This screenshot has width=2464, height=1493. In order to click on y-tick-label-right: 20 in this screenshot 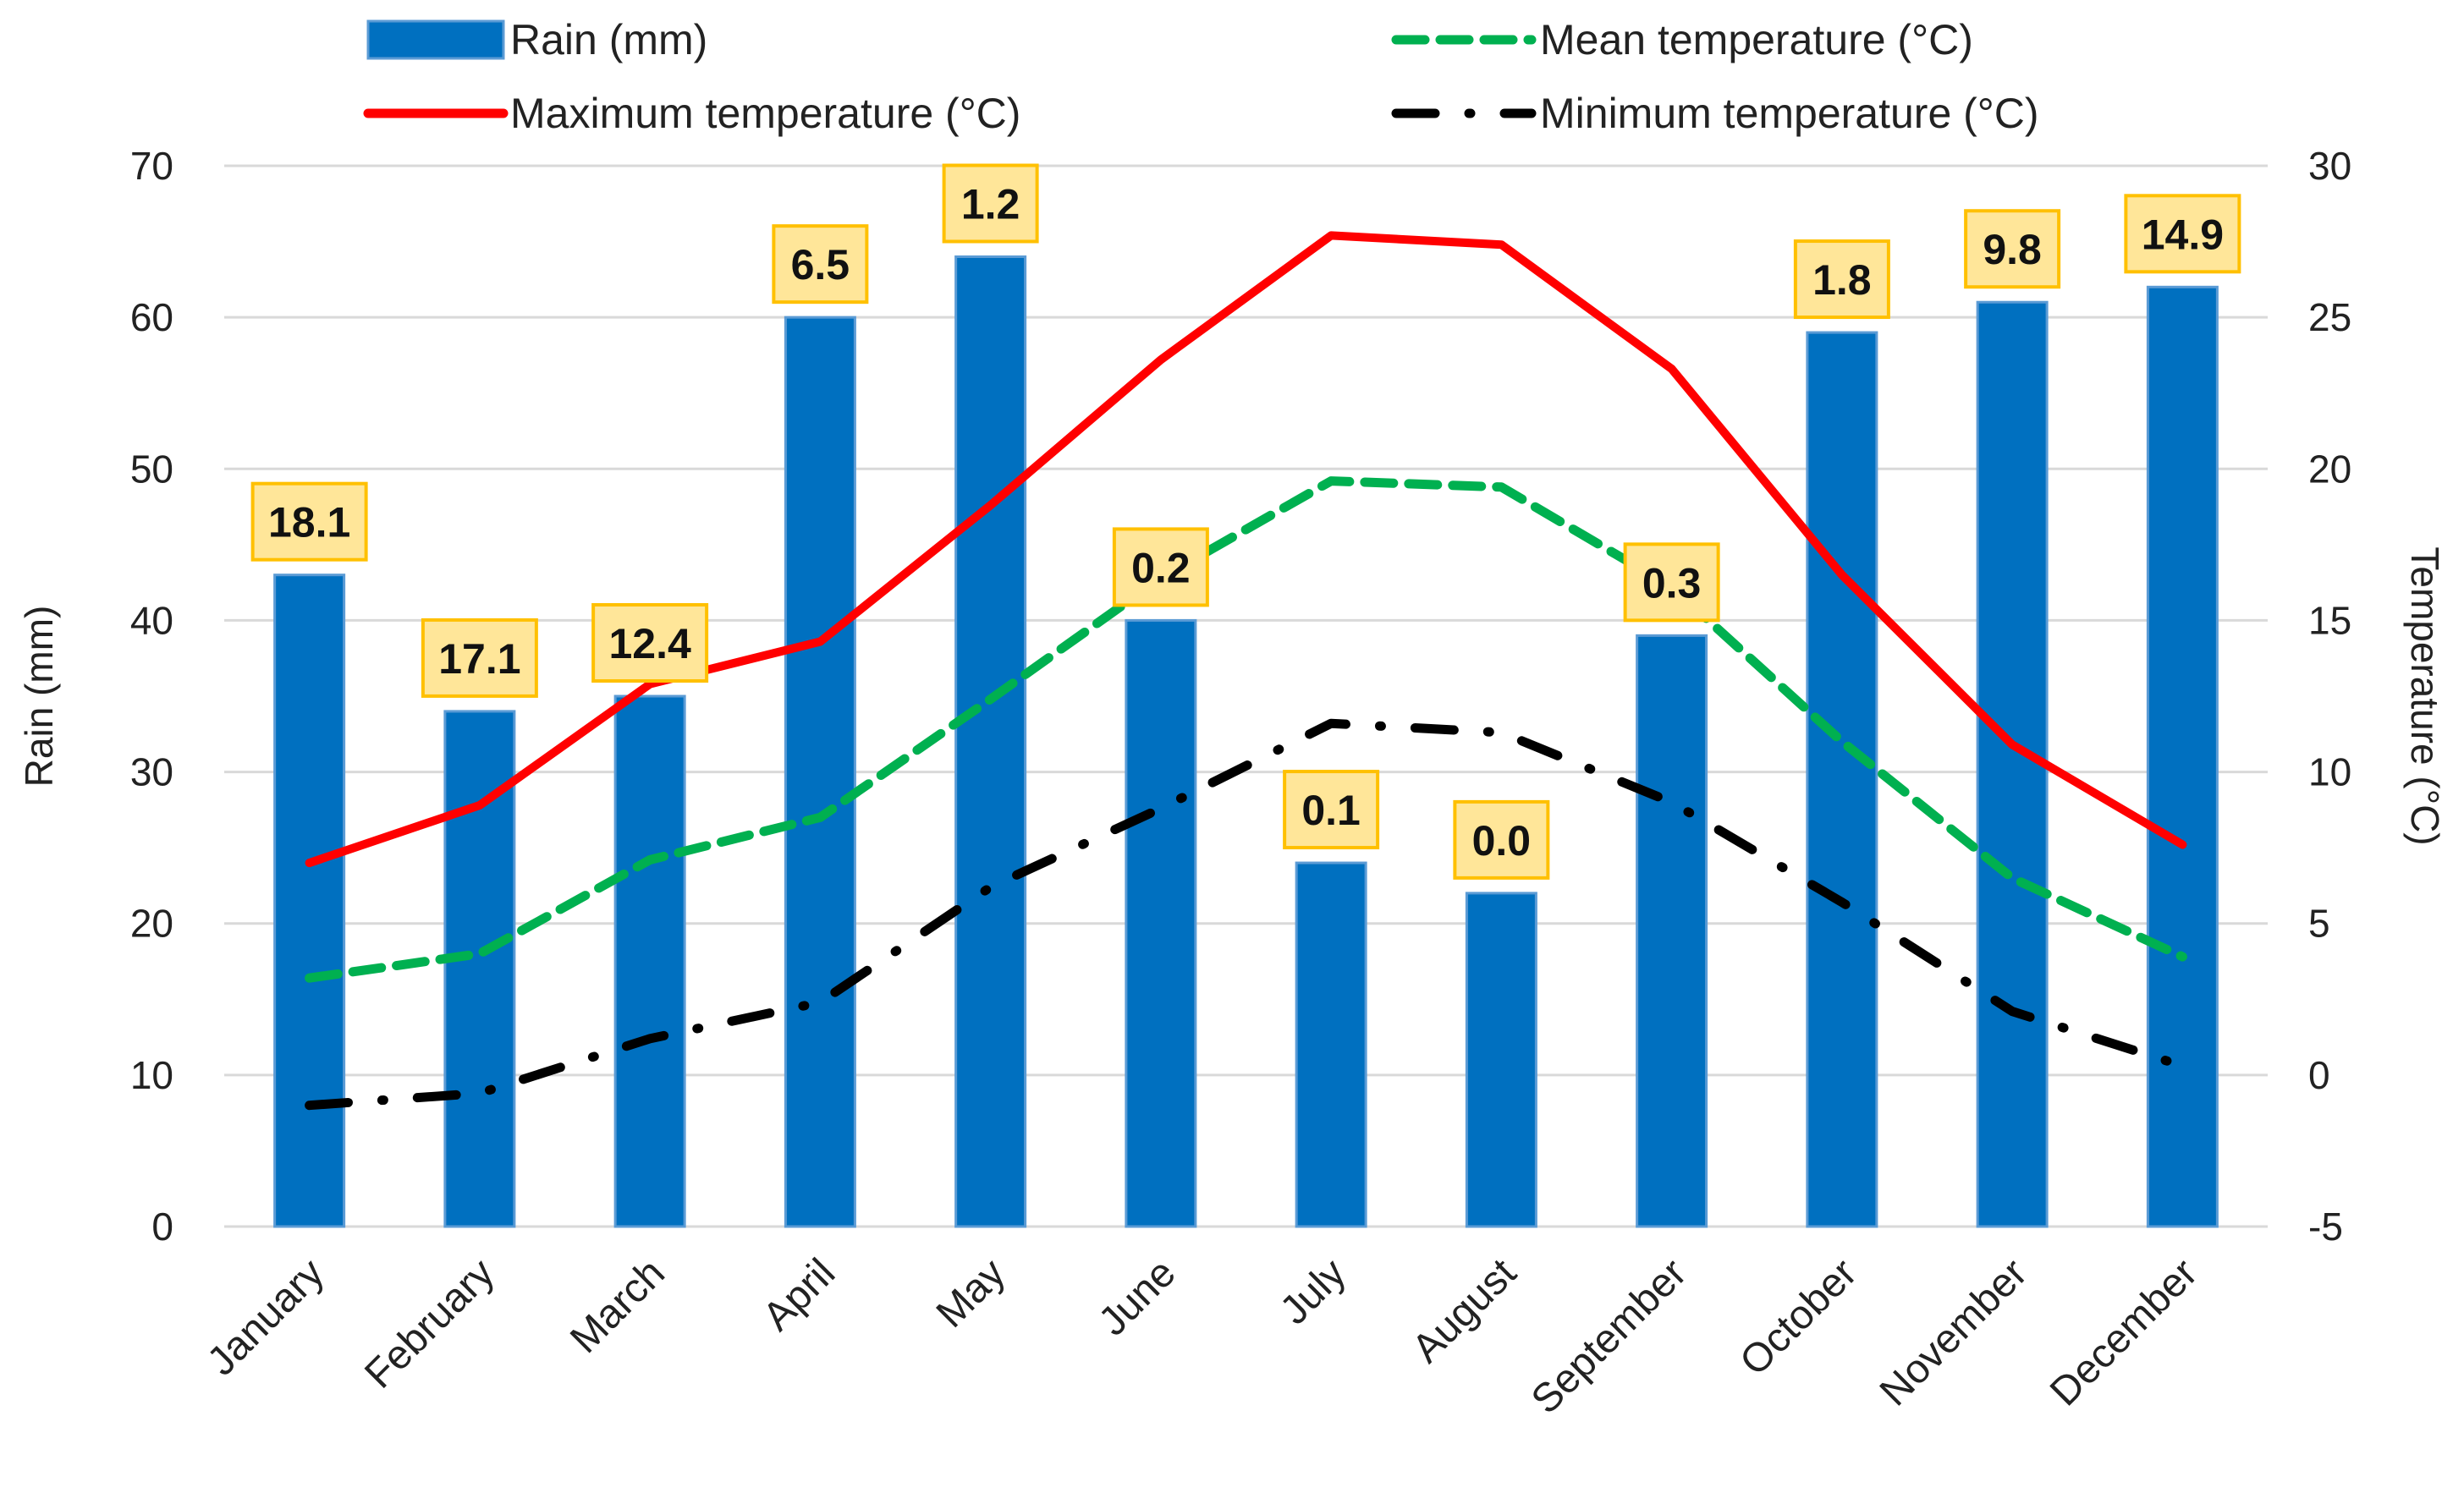, I will do `click(2329, 469)`.